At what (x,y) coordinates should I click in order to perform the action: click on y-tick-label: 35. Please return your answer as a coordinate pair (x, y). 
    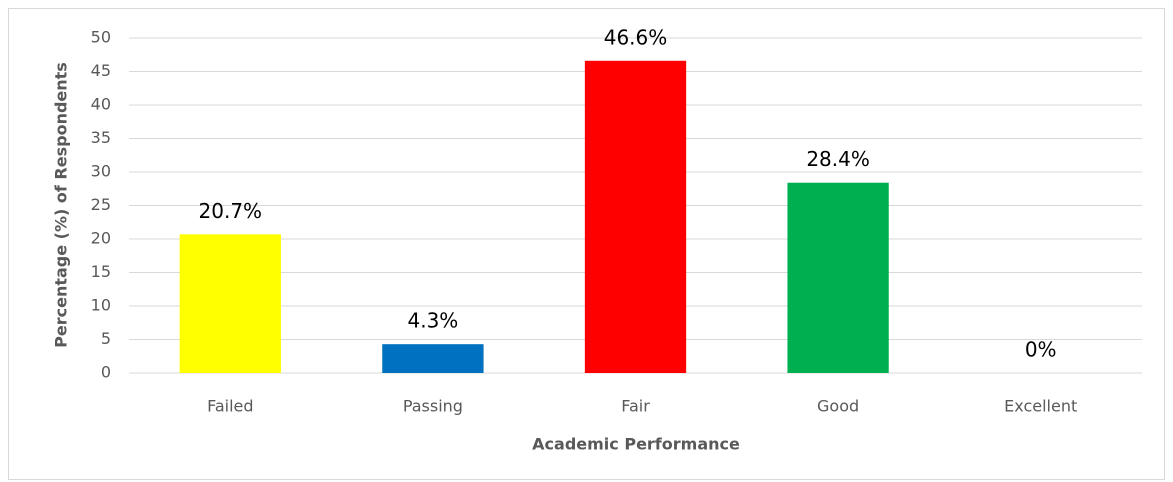
    Looking at the image, I should click on (101, 137).